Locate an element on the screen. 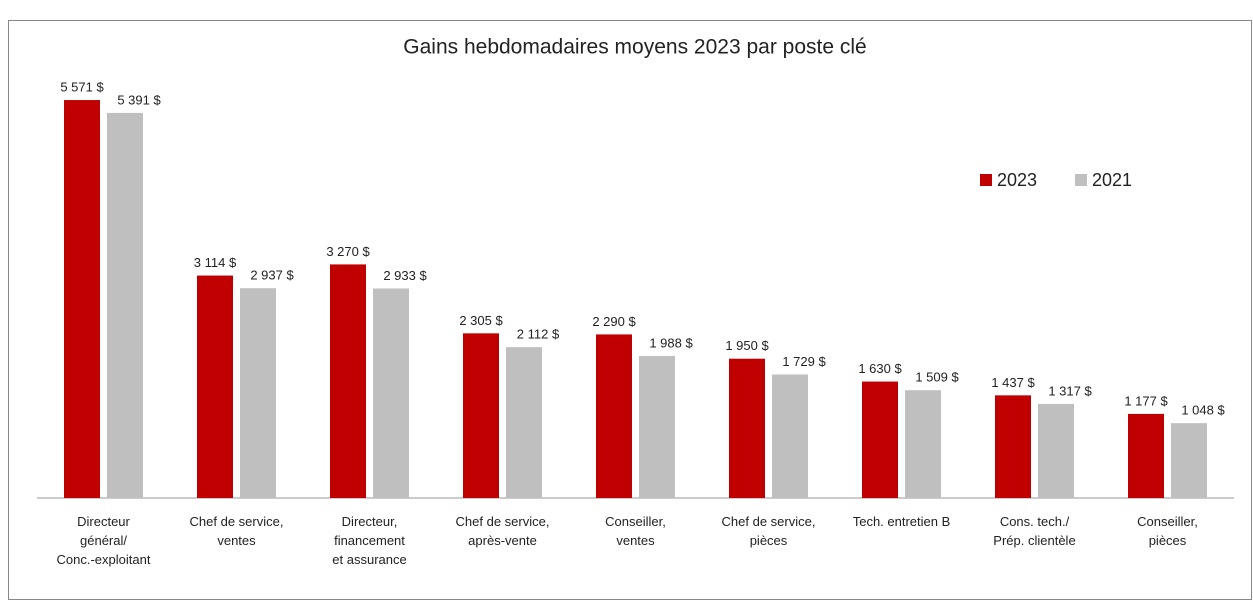 The image size is (1253, 601). x-tick-label: Cons. tech./ Prép. clientèle is located at coordinates (1034, 531).